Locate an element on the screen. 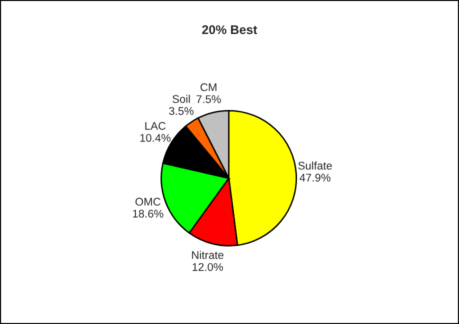 This screenshot has height=324, width=459. data-label: 12.0% is located at coordinates (207, 267).